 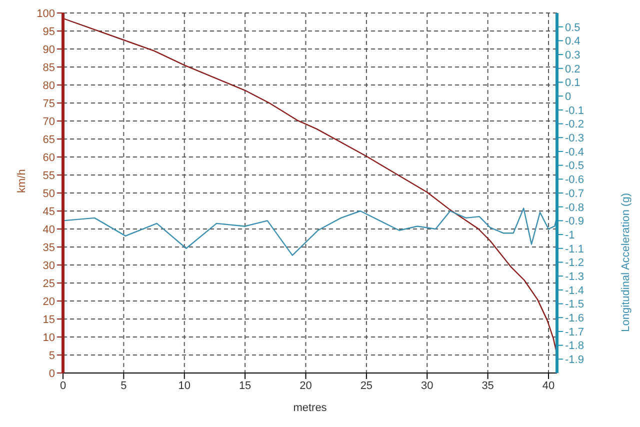 I want to click on y-tick-label: 60, so click(x=48, y=158).